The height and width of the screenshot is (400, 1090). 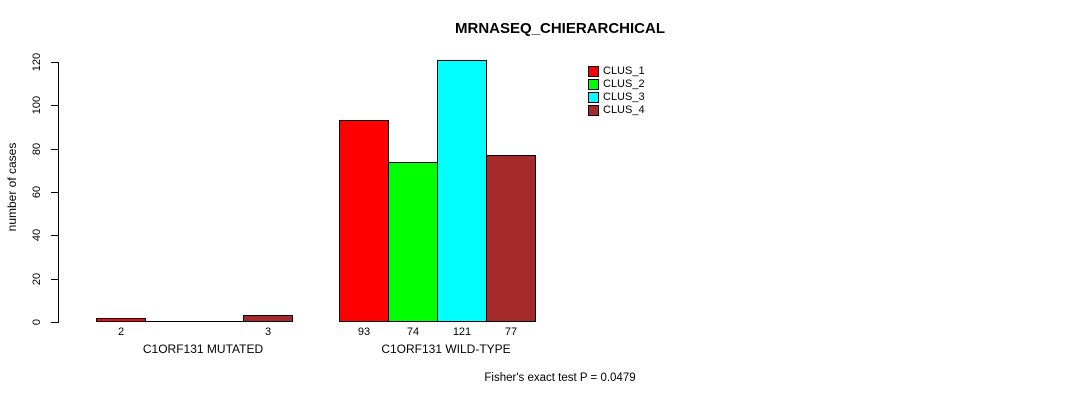 I want to click on y-axis-title: number of cases, so click(x=12, y=187).